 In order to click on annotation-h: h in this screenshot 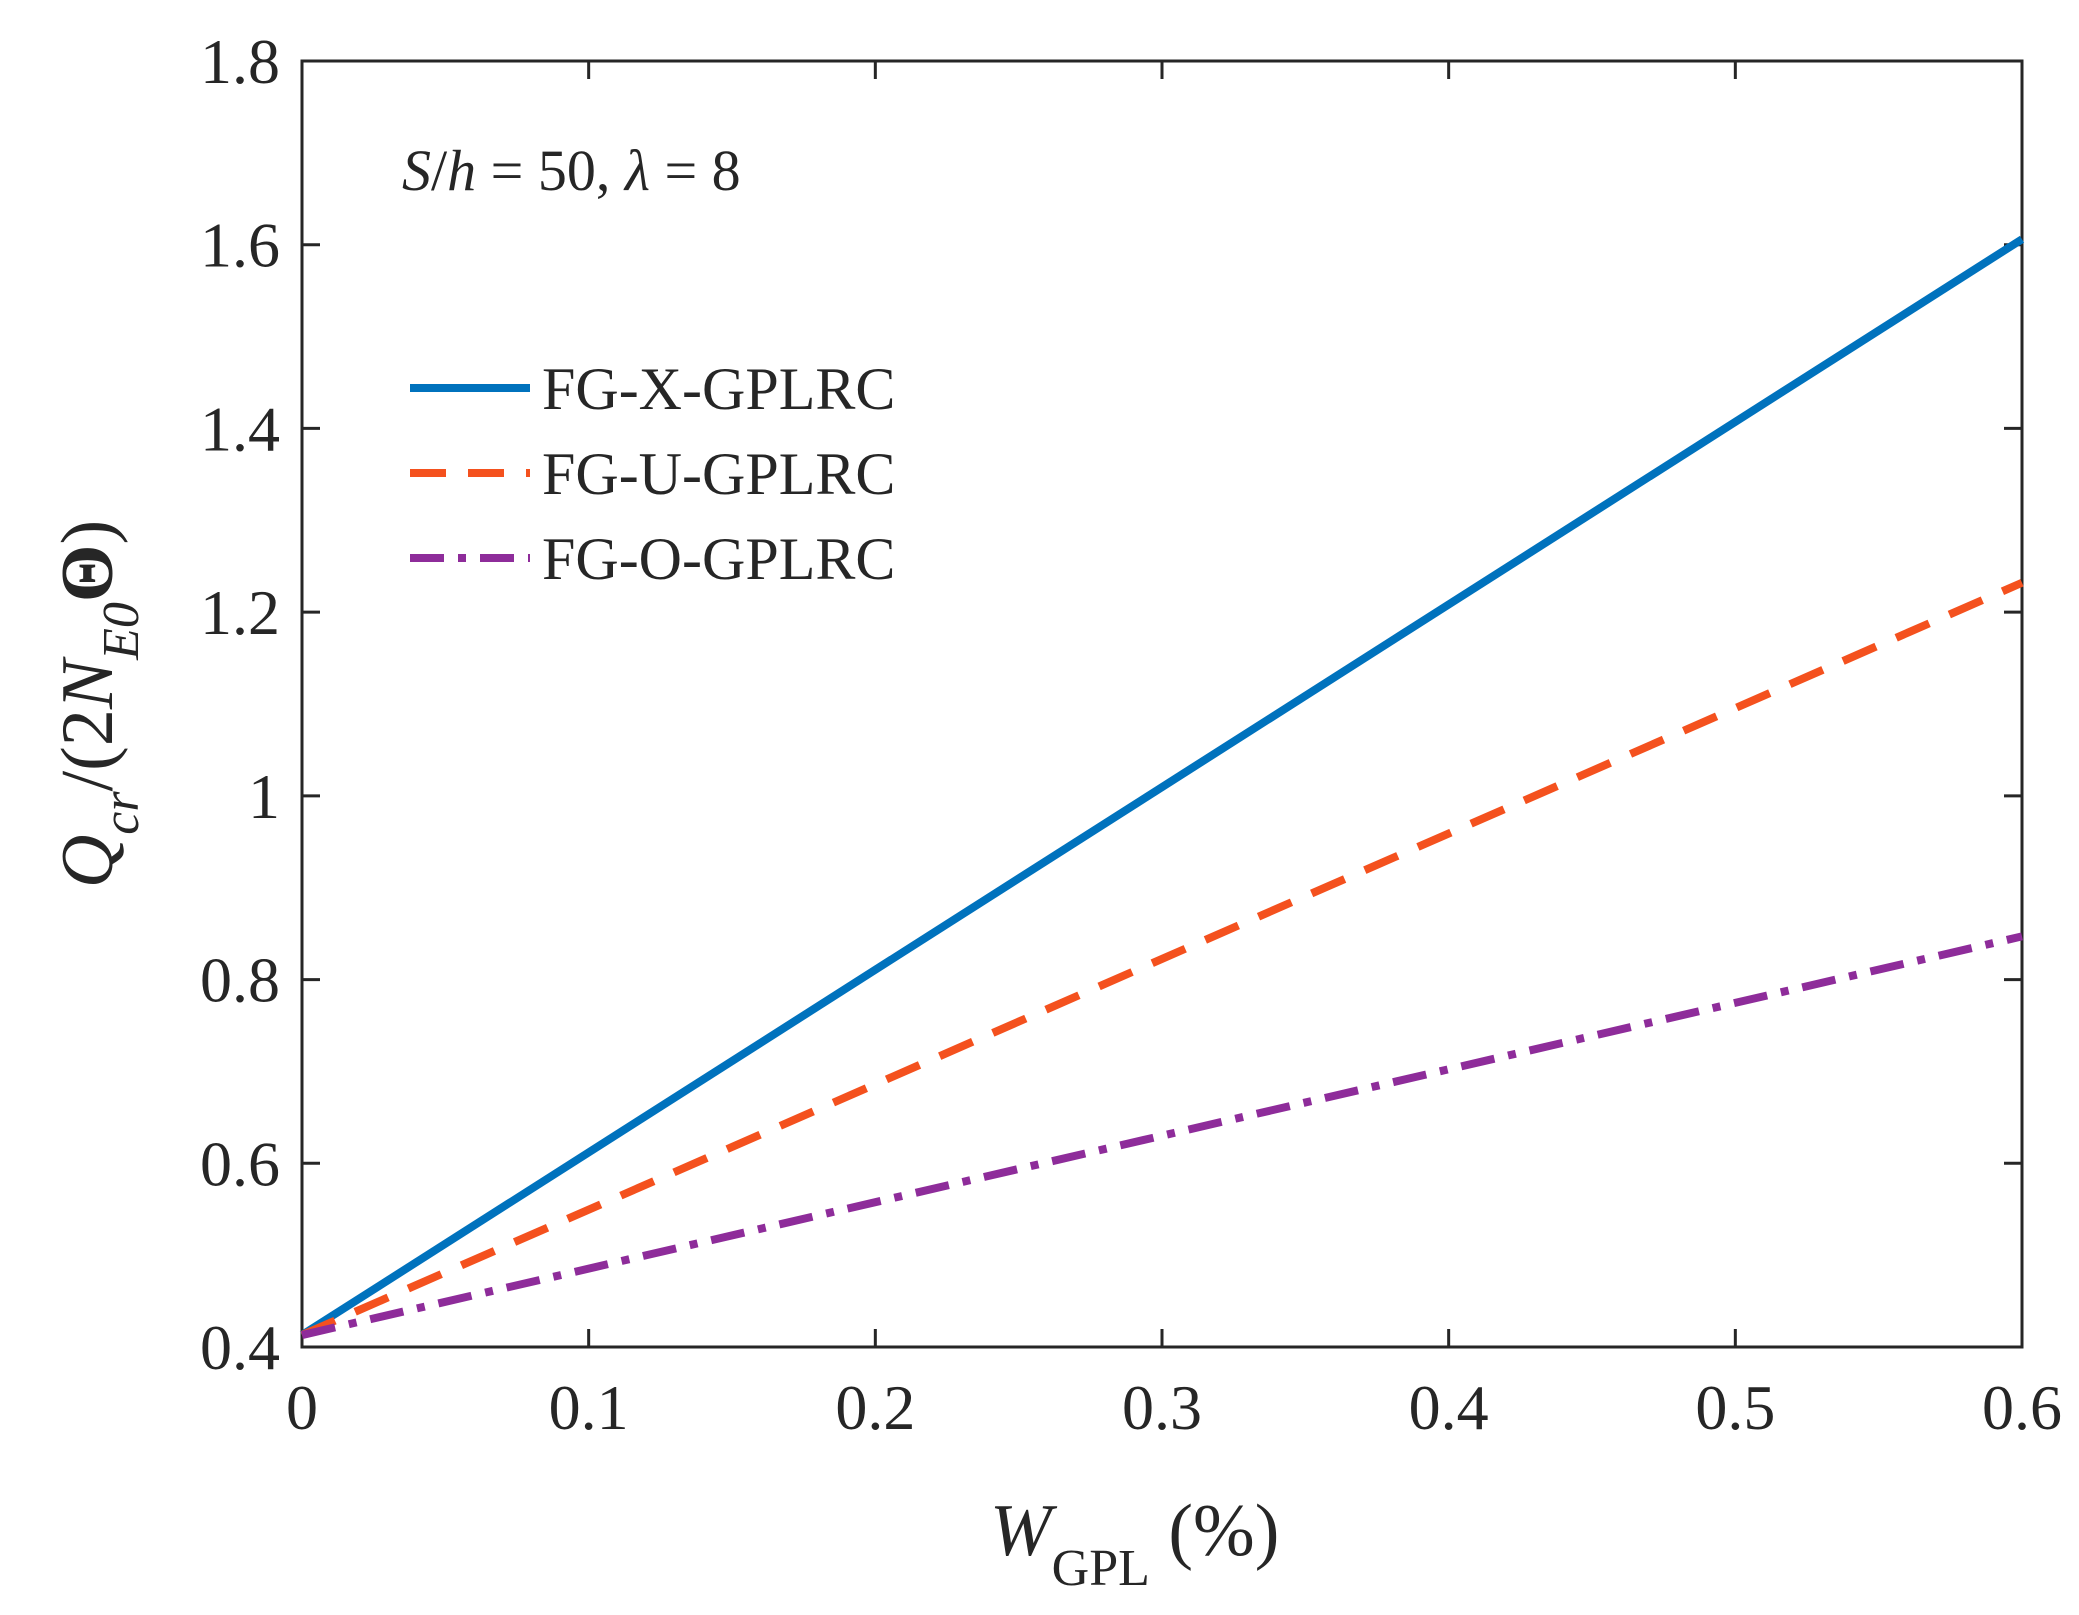, I will do `click(461, 170)`.